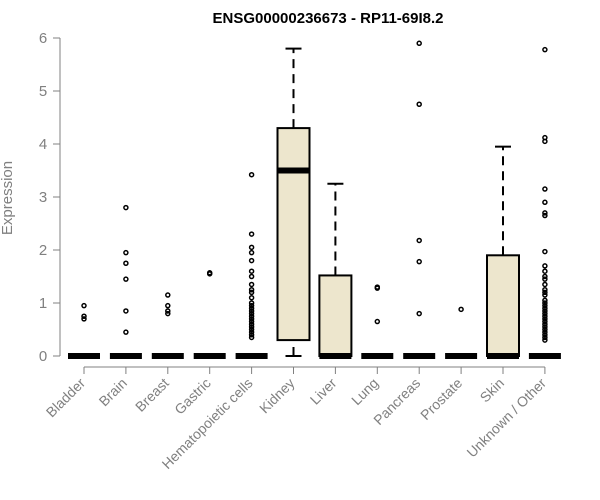  What do you see at coordinates (8, 198) in the screenshot?
I see `y-axis-label: Expression` at bounding box center [8, 198].